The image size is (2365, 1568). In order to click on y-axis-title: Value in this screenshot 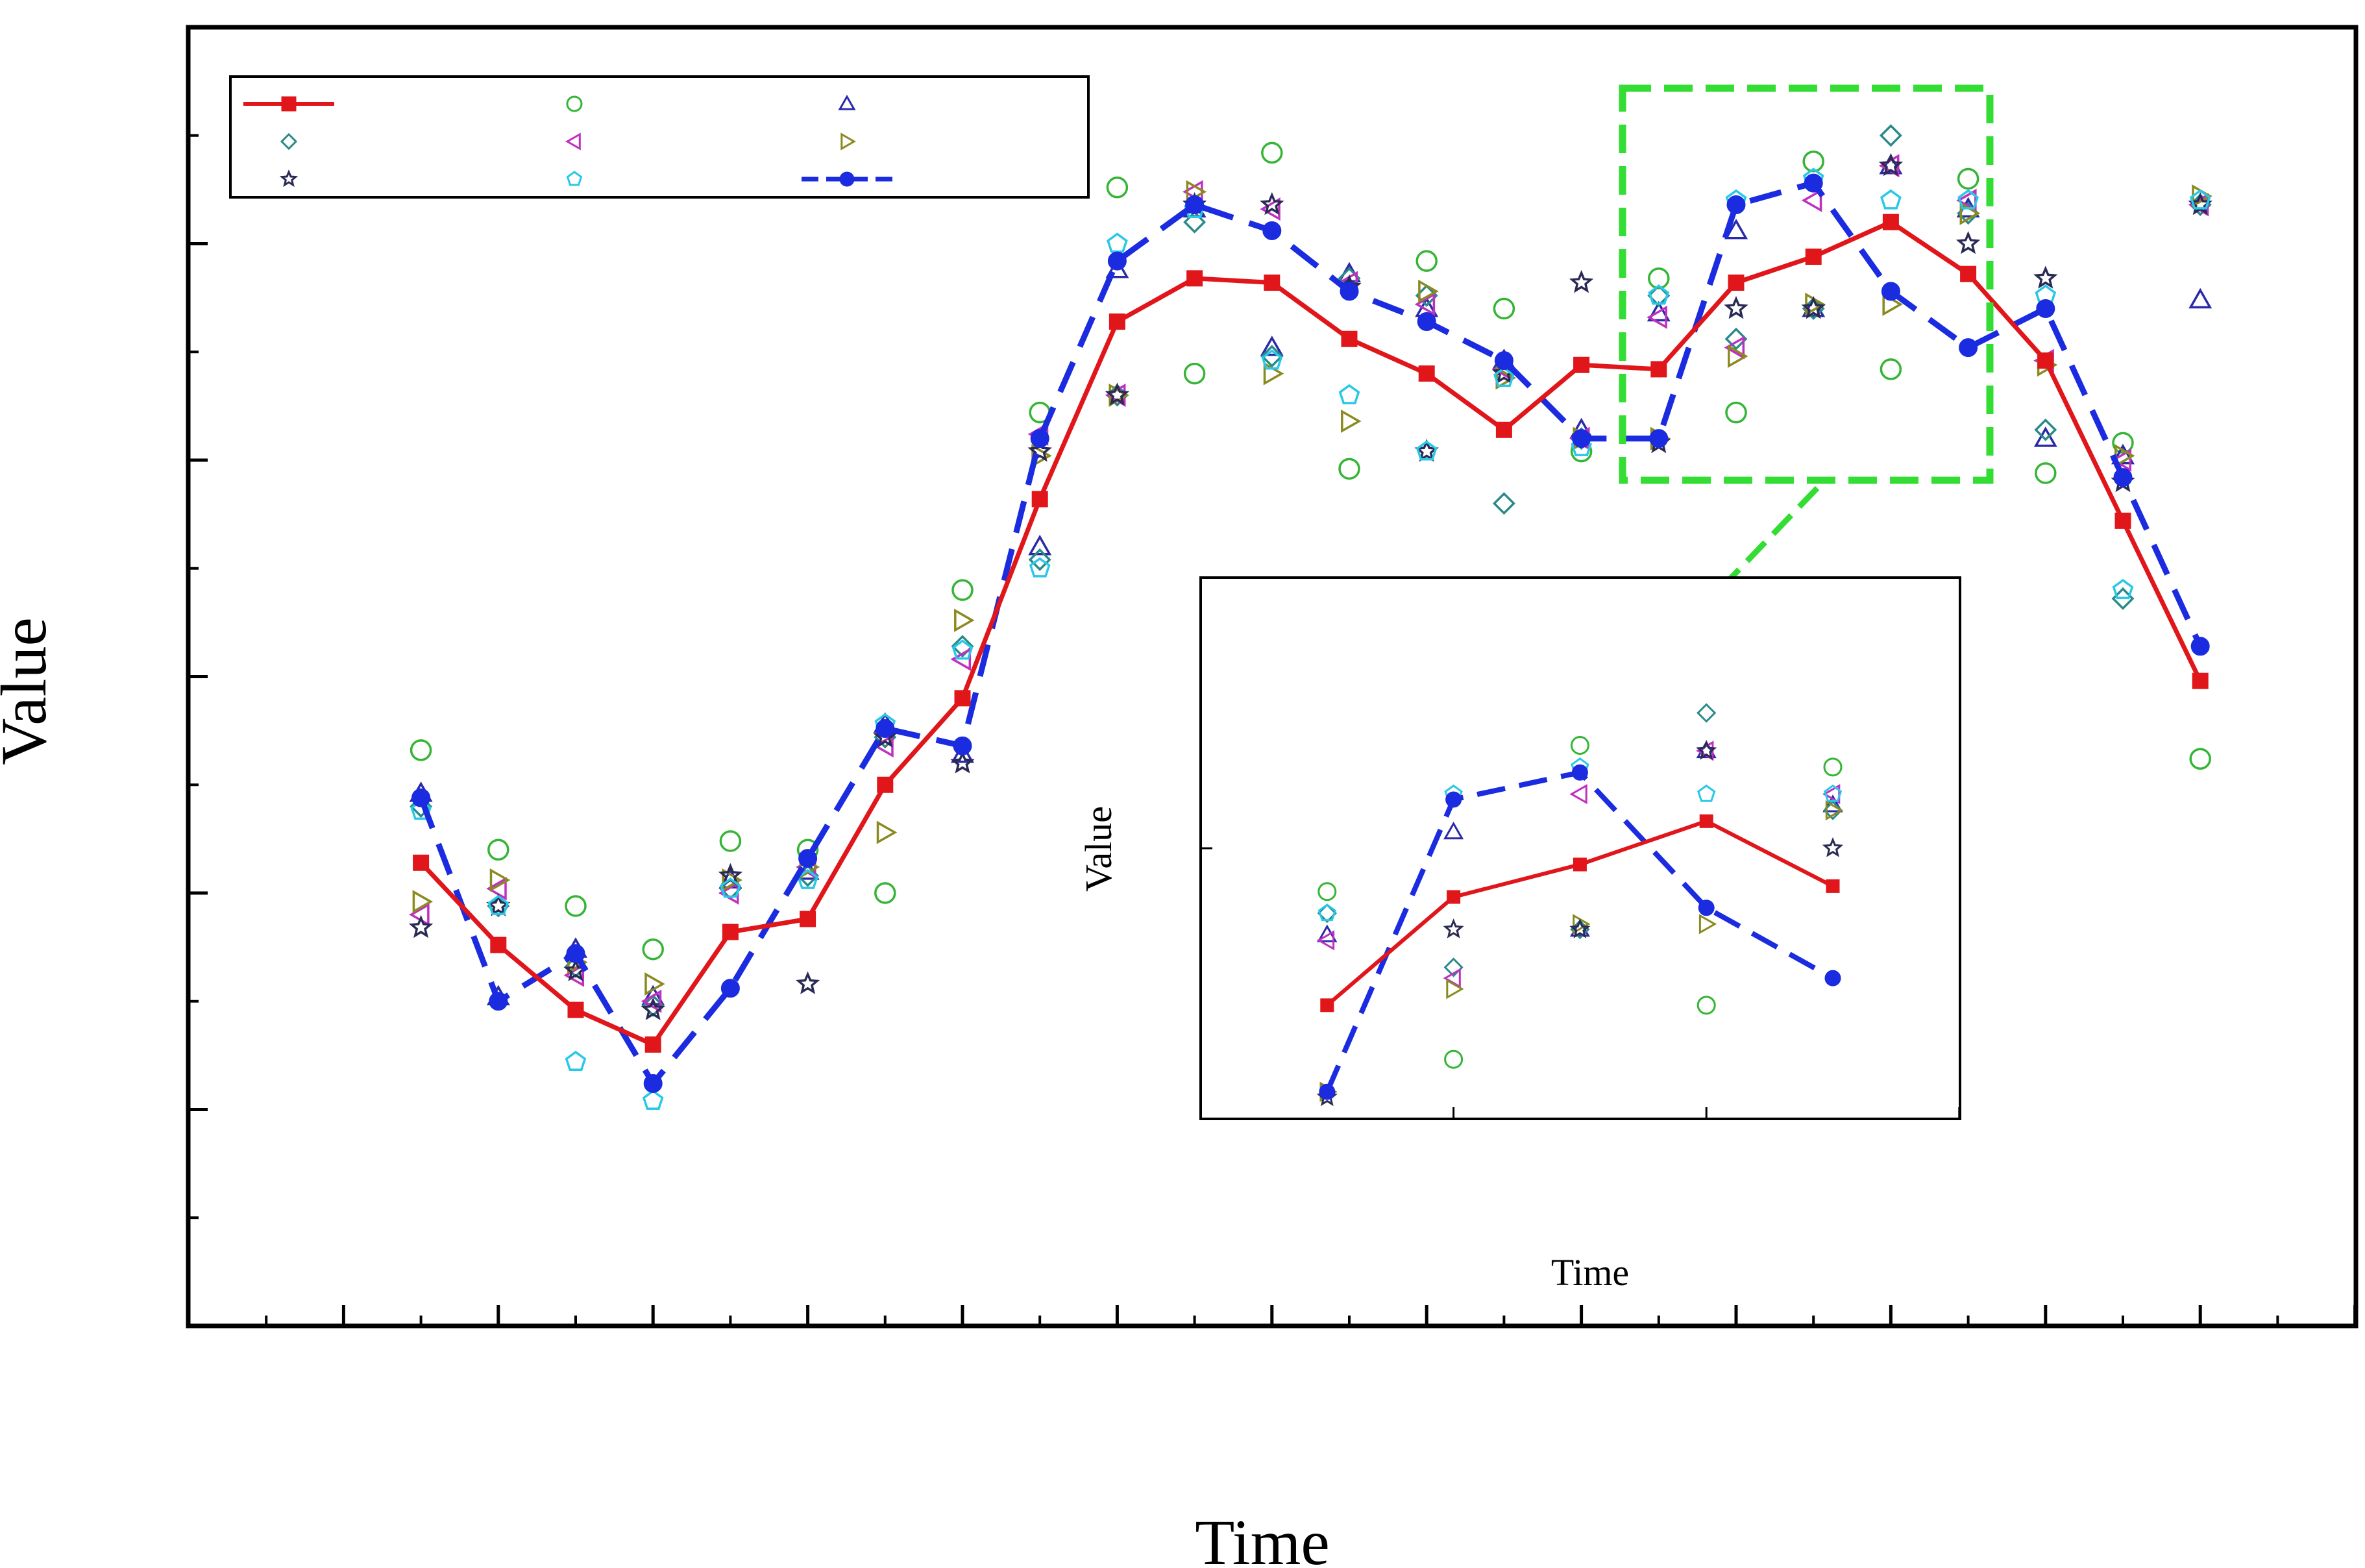, I will do `click(30, 691)`.